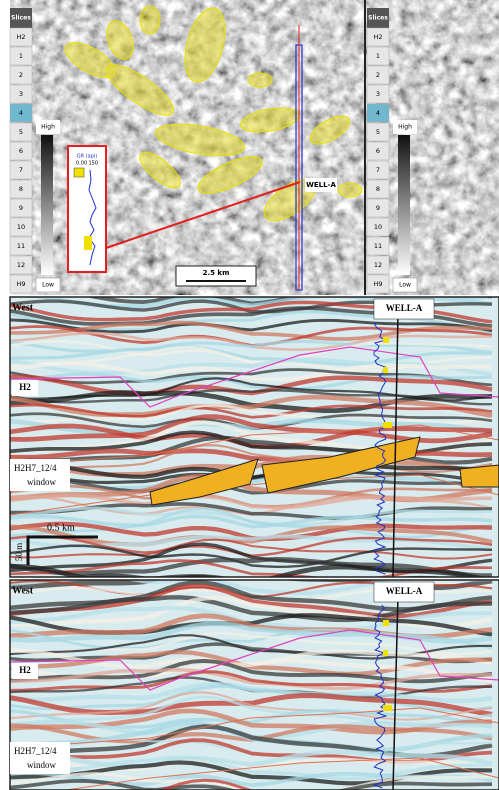 The image size is (499, 790). I want to click on scale-bar, so click(62, 550).